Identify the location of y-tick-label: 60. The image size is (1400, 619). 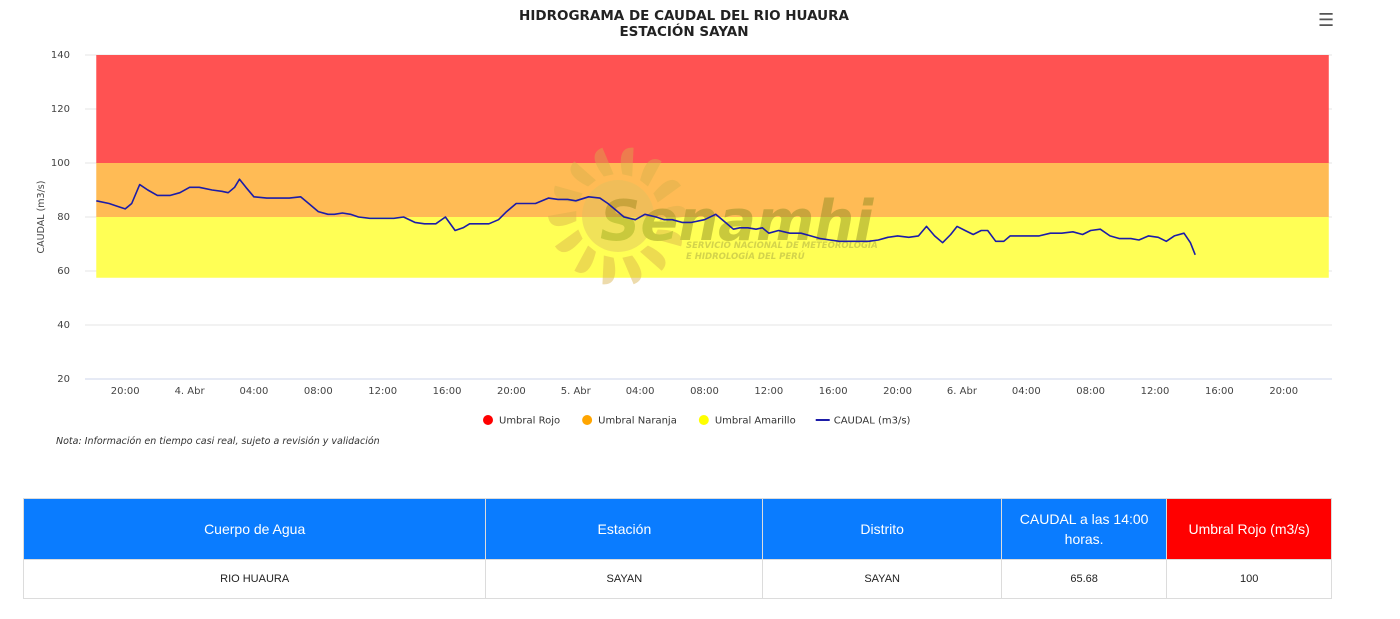
(63, 271).